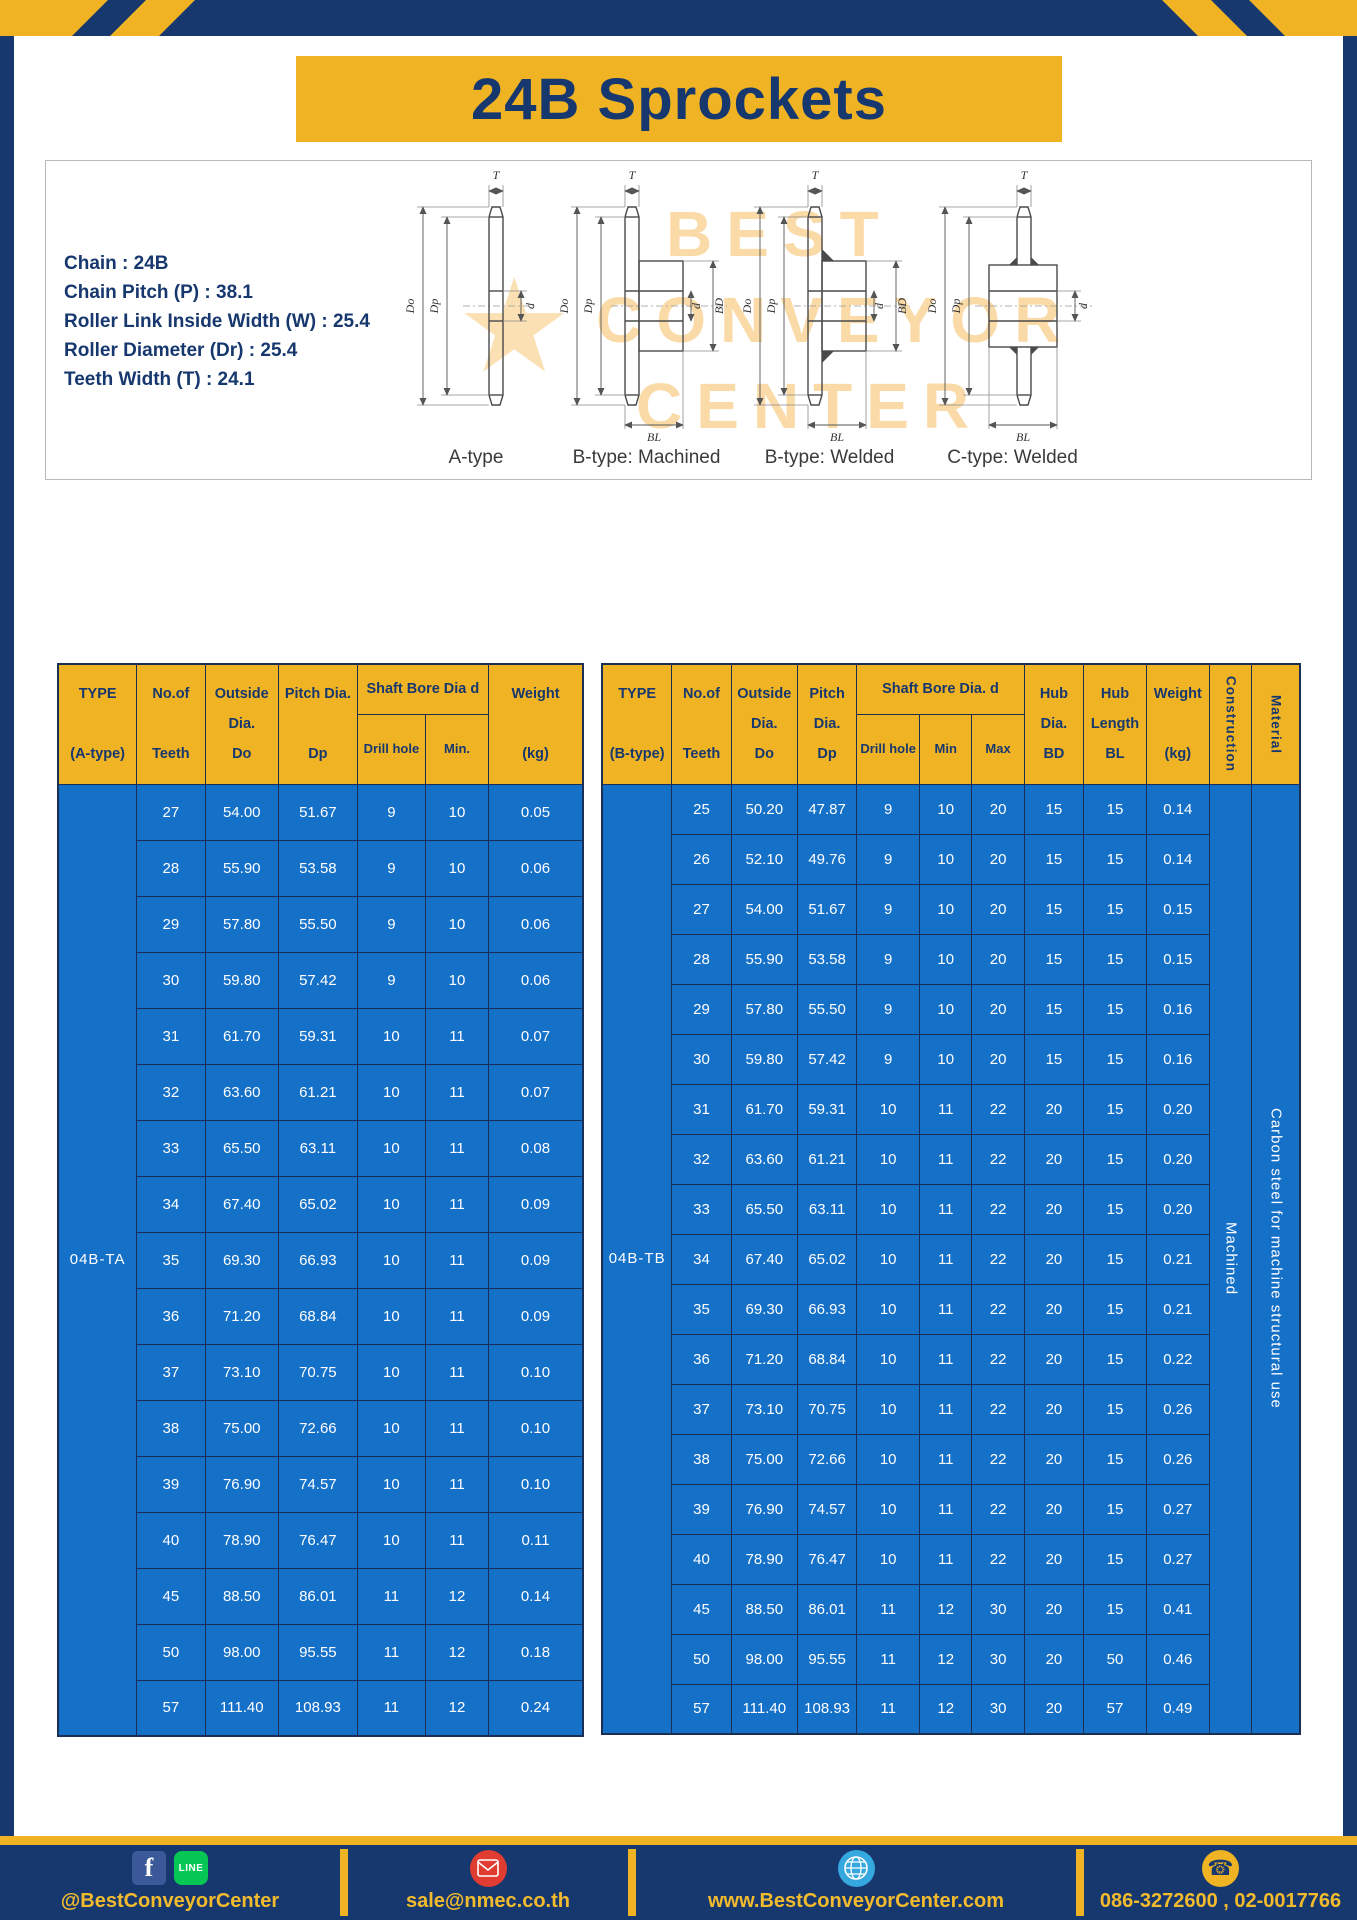 Image resolution: width=1357 pixels, height=1920 pixels. What do you see at coordinates (1177, 1659) in the screenshot?
I see `cell-weight: 0.46` at bounding box center [1177, 1659].